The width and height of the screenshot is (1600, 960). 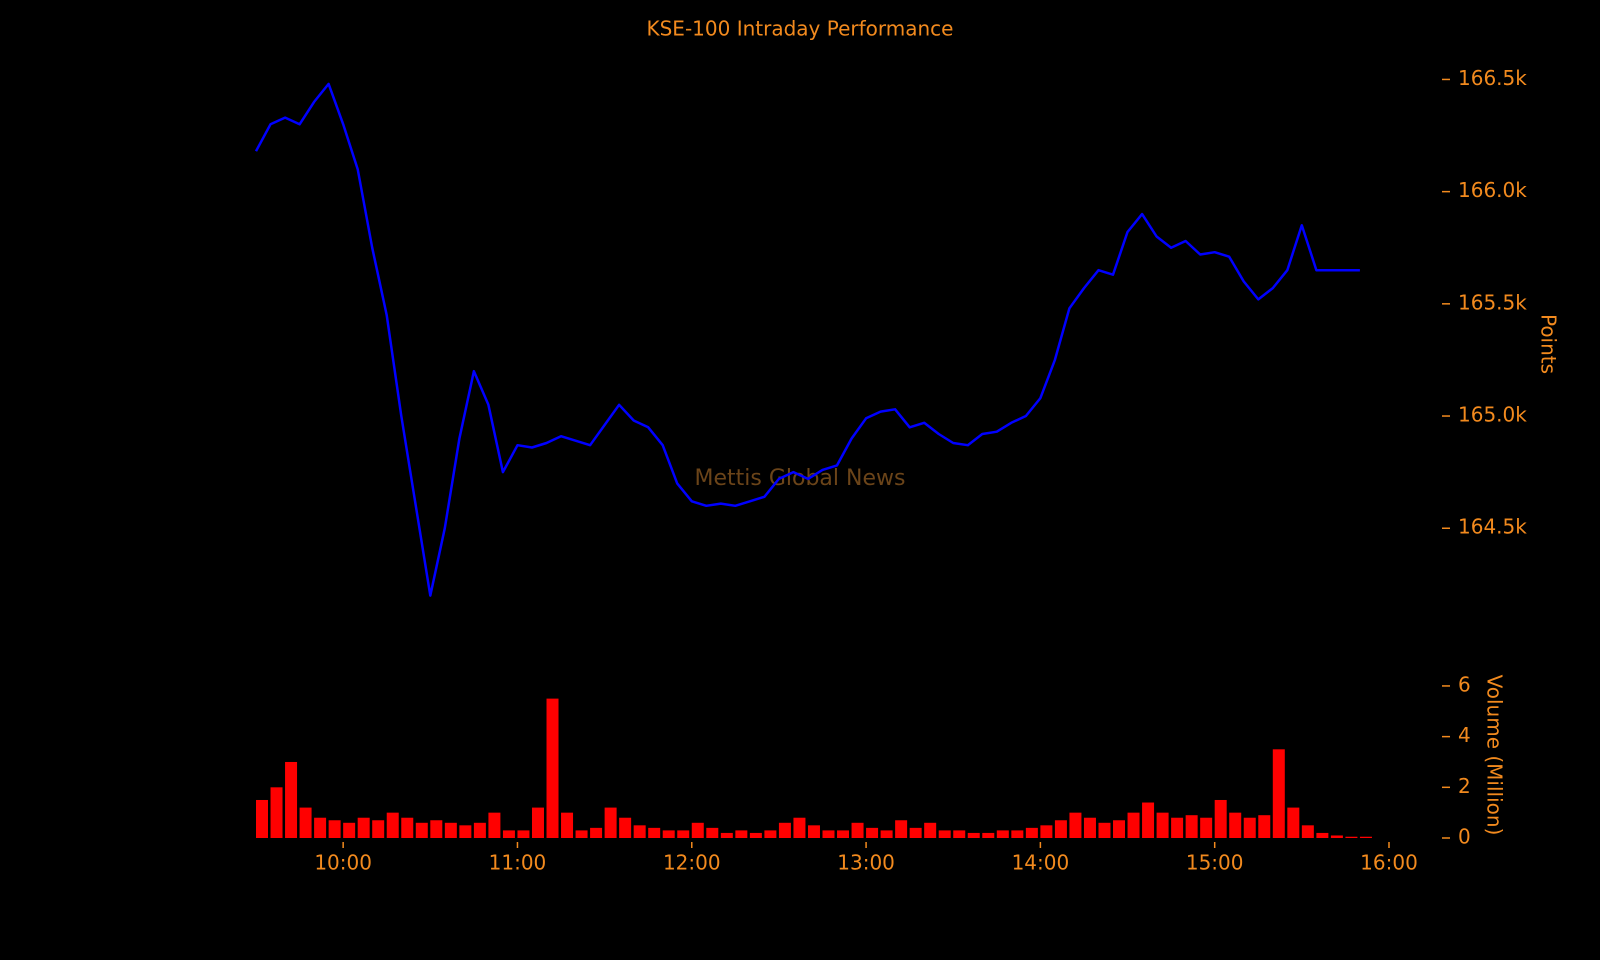 I want to click on y-tick-label: 164.5k, so click(x=1492, y=527).